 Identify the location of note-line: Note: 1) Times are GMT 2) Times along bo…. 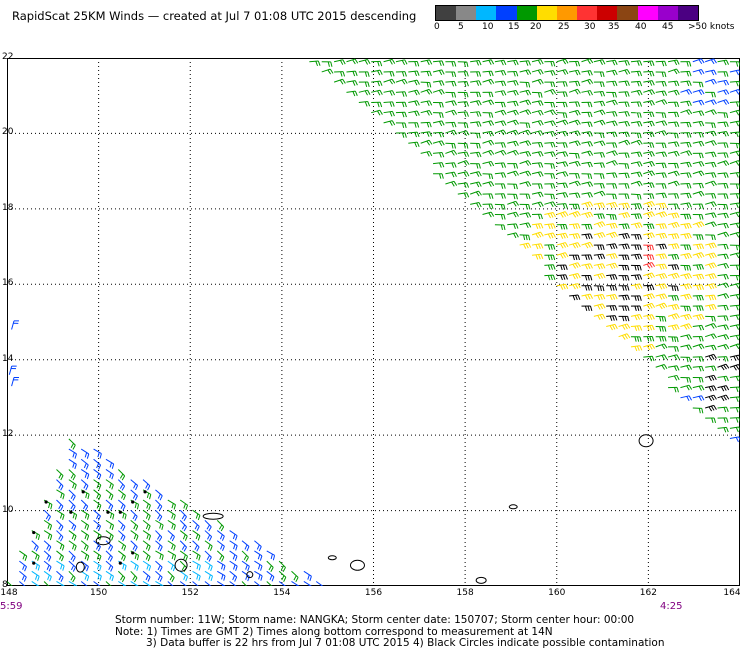
(334, 632).